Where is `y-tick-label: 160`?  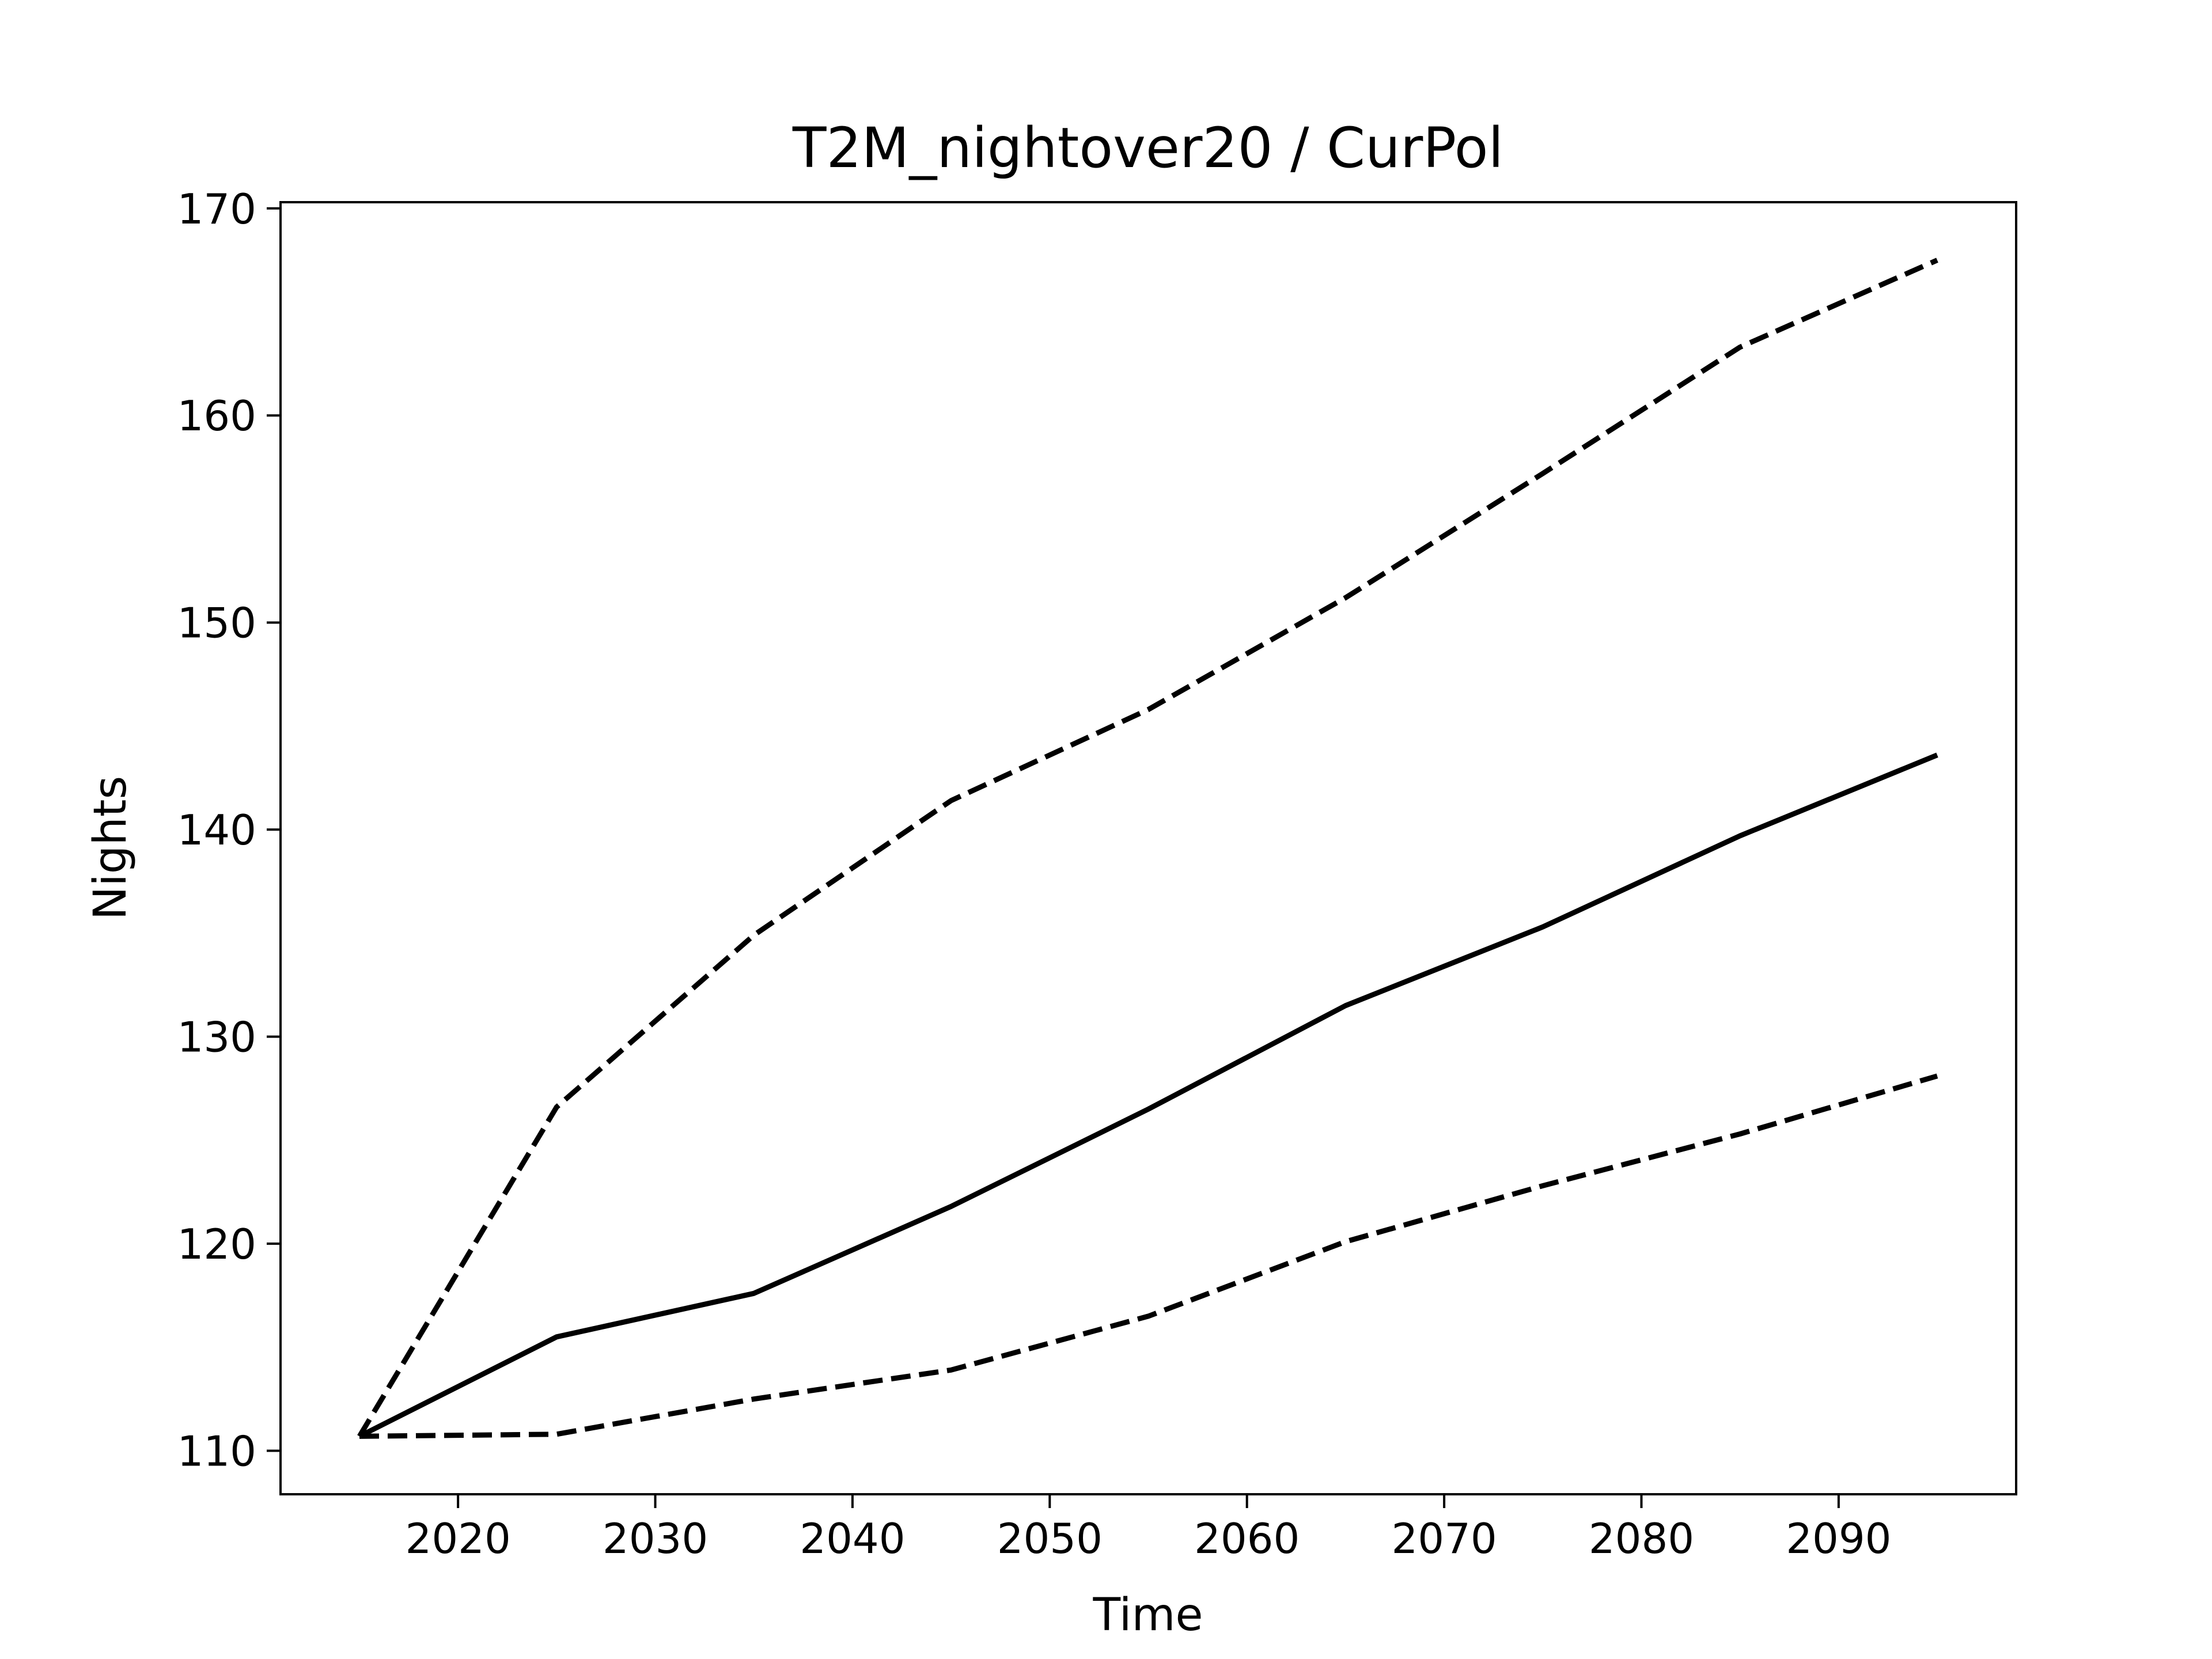
y-tick-label: 160 is located at coordinates (216, 416).